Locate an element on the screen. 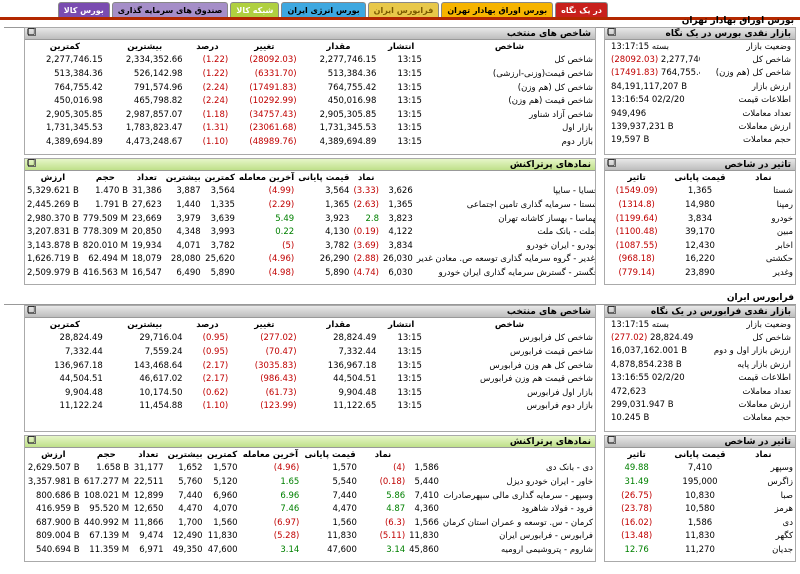 This screenshot has width=800, height=574. impact-cell: (16.02) is located at coordinates (637, 522).